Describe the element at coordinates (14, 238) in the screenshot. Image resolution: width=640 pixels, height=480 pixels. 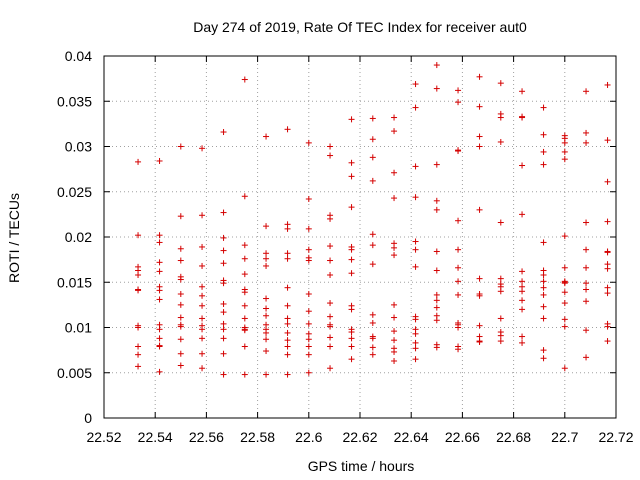
I see `y-axis-label: ROTI / TECUs` at that location.